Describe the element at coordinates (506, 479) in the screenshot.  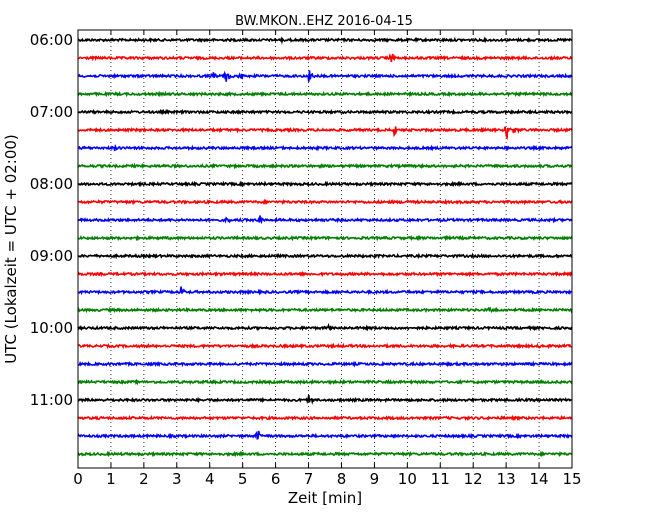
I see `x-tick-label: 13` at that location.